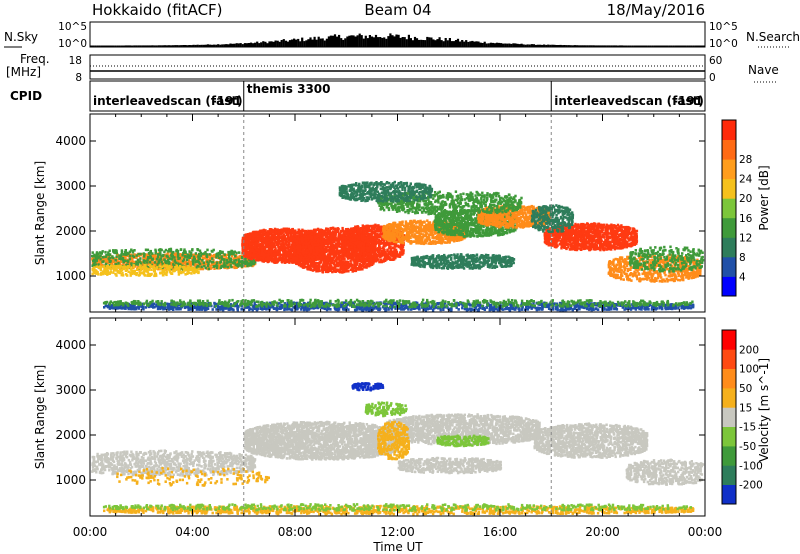  Describe the element at coordinates (763, 70) in the screenshot. I see `nave-label: Nave` at that location.